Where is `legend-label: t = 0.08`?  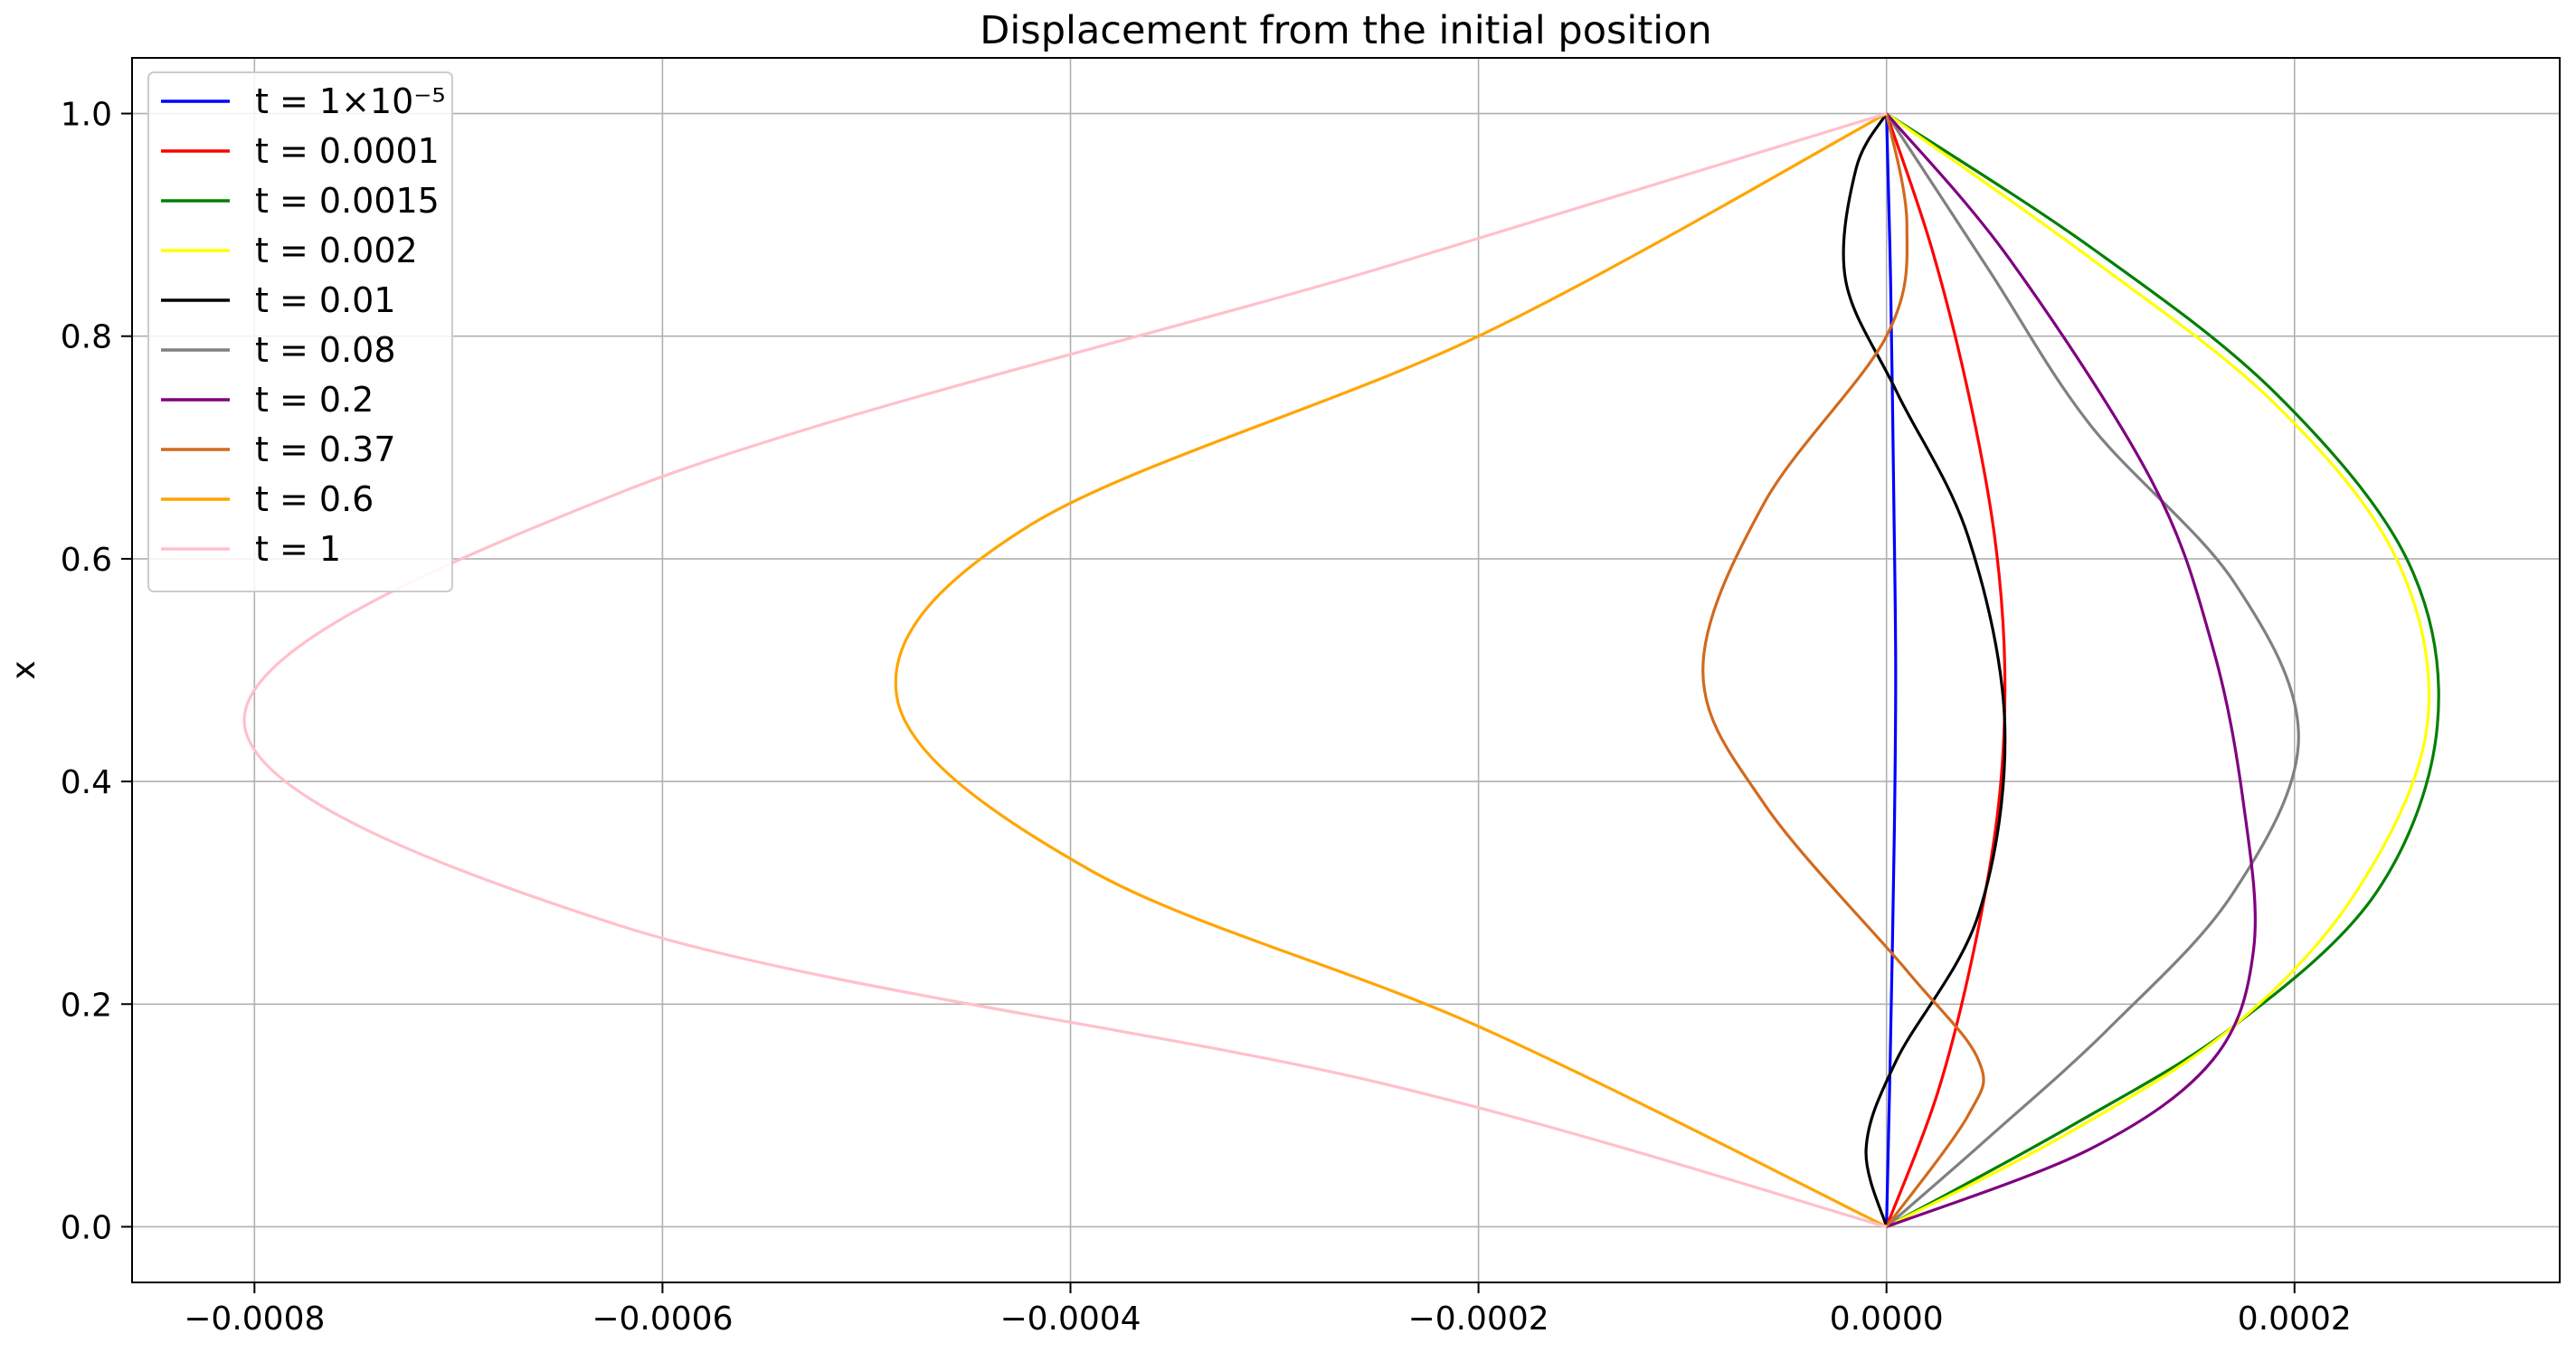 legend-label: t = 0.08 is located at coordinates (325, 350).